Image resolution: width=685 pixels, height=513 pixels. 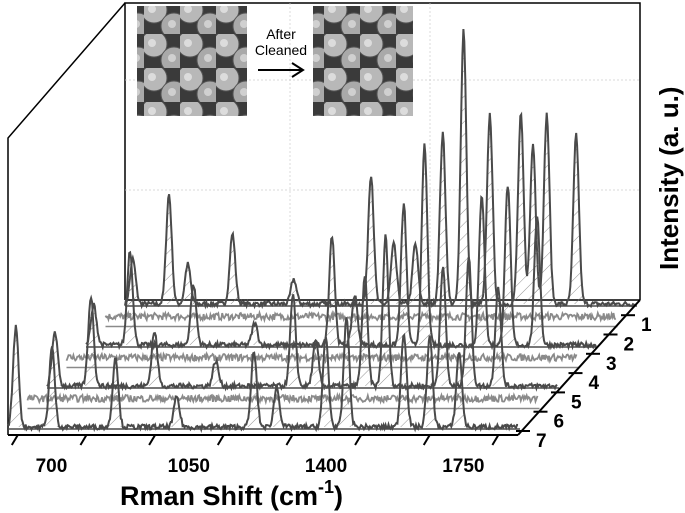 What do you see at coordinates (52, 466) in the screenshot?
I see `x-tick-label: 700` at bounding box center [52, 466].